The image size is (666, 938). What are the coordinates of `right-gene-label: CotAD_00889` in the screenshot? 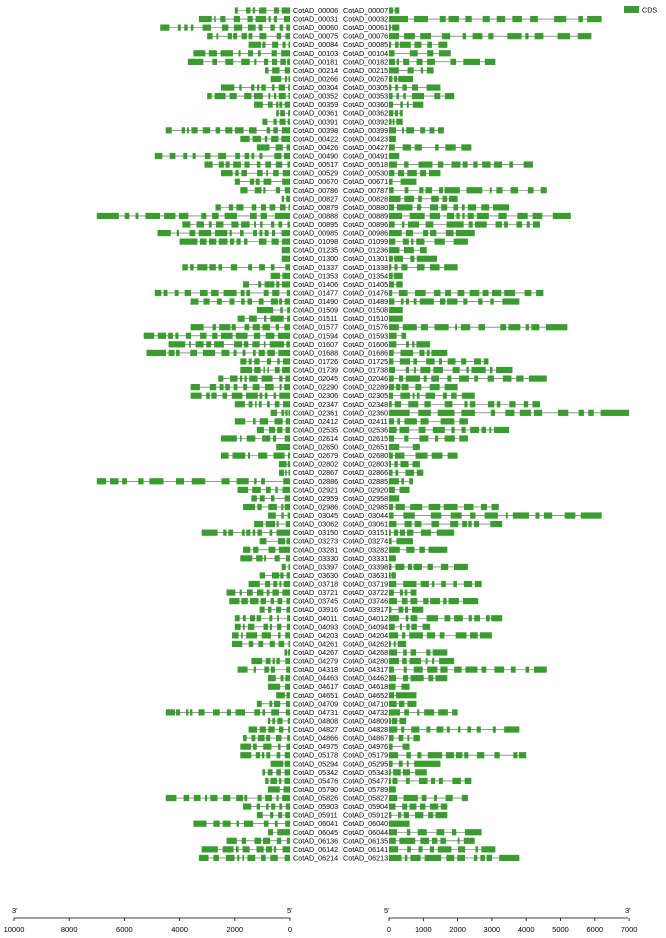 It's located at (365, 215).